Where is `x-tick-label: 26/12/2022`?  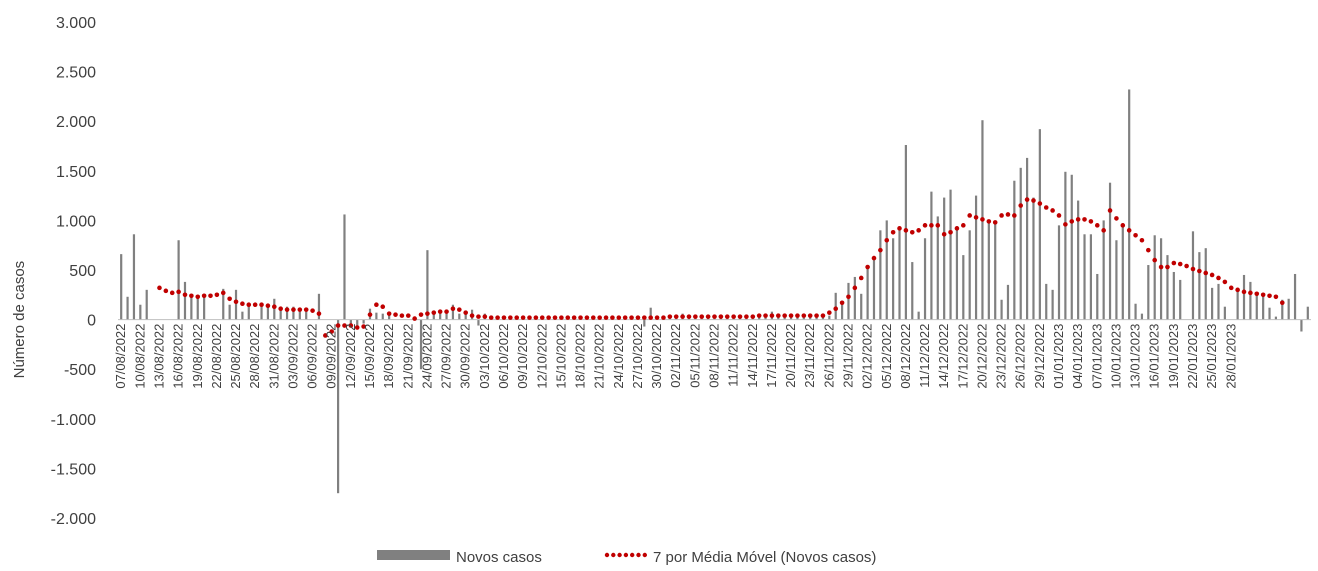
x-tick-label: 26/12/2022 is located at coordinates (1020, 356).